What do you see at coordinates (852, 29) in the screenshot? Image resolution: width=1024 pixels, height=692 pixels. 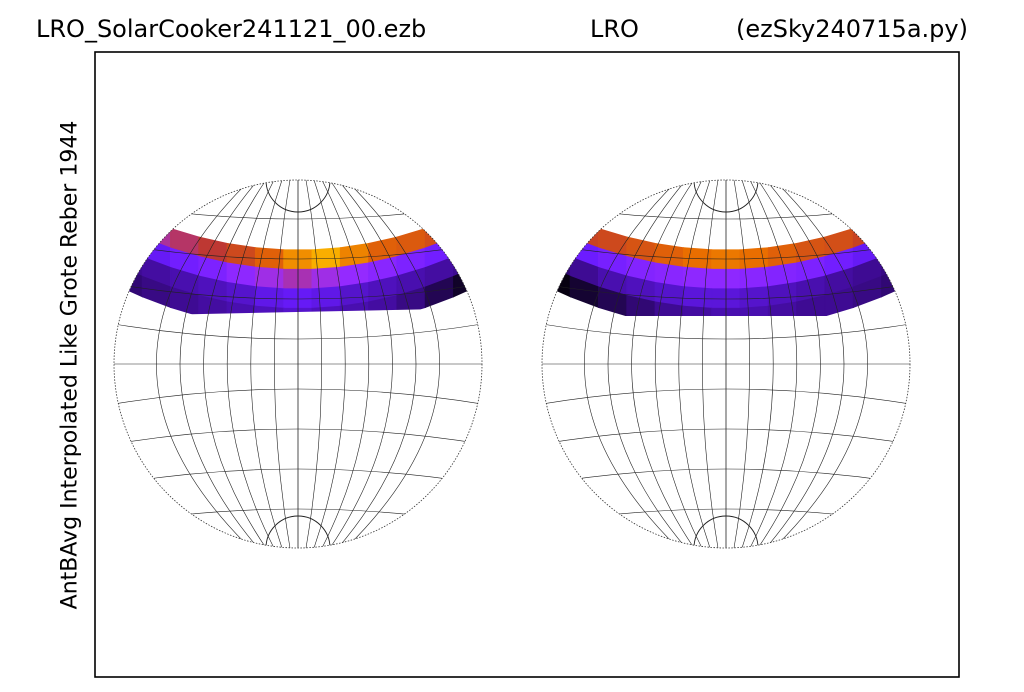 I see `title-script: (ezSky240715a.py)` at bounding box center [852, 29].